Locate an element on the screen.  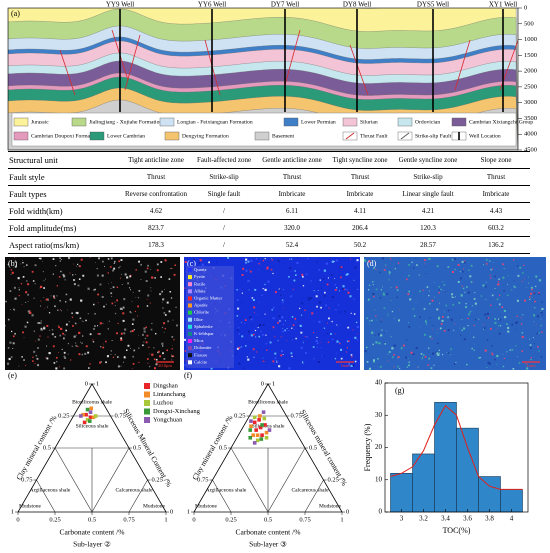
thrust-fault is located at coordinates (67, 72).